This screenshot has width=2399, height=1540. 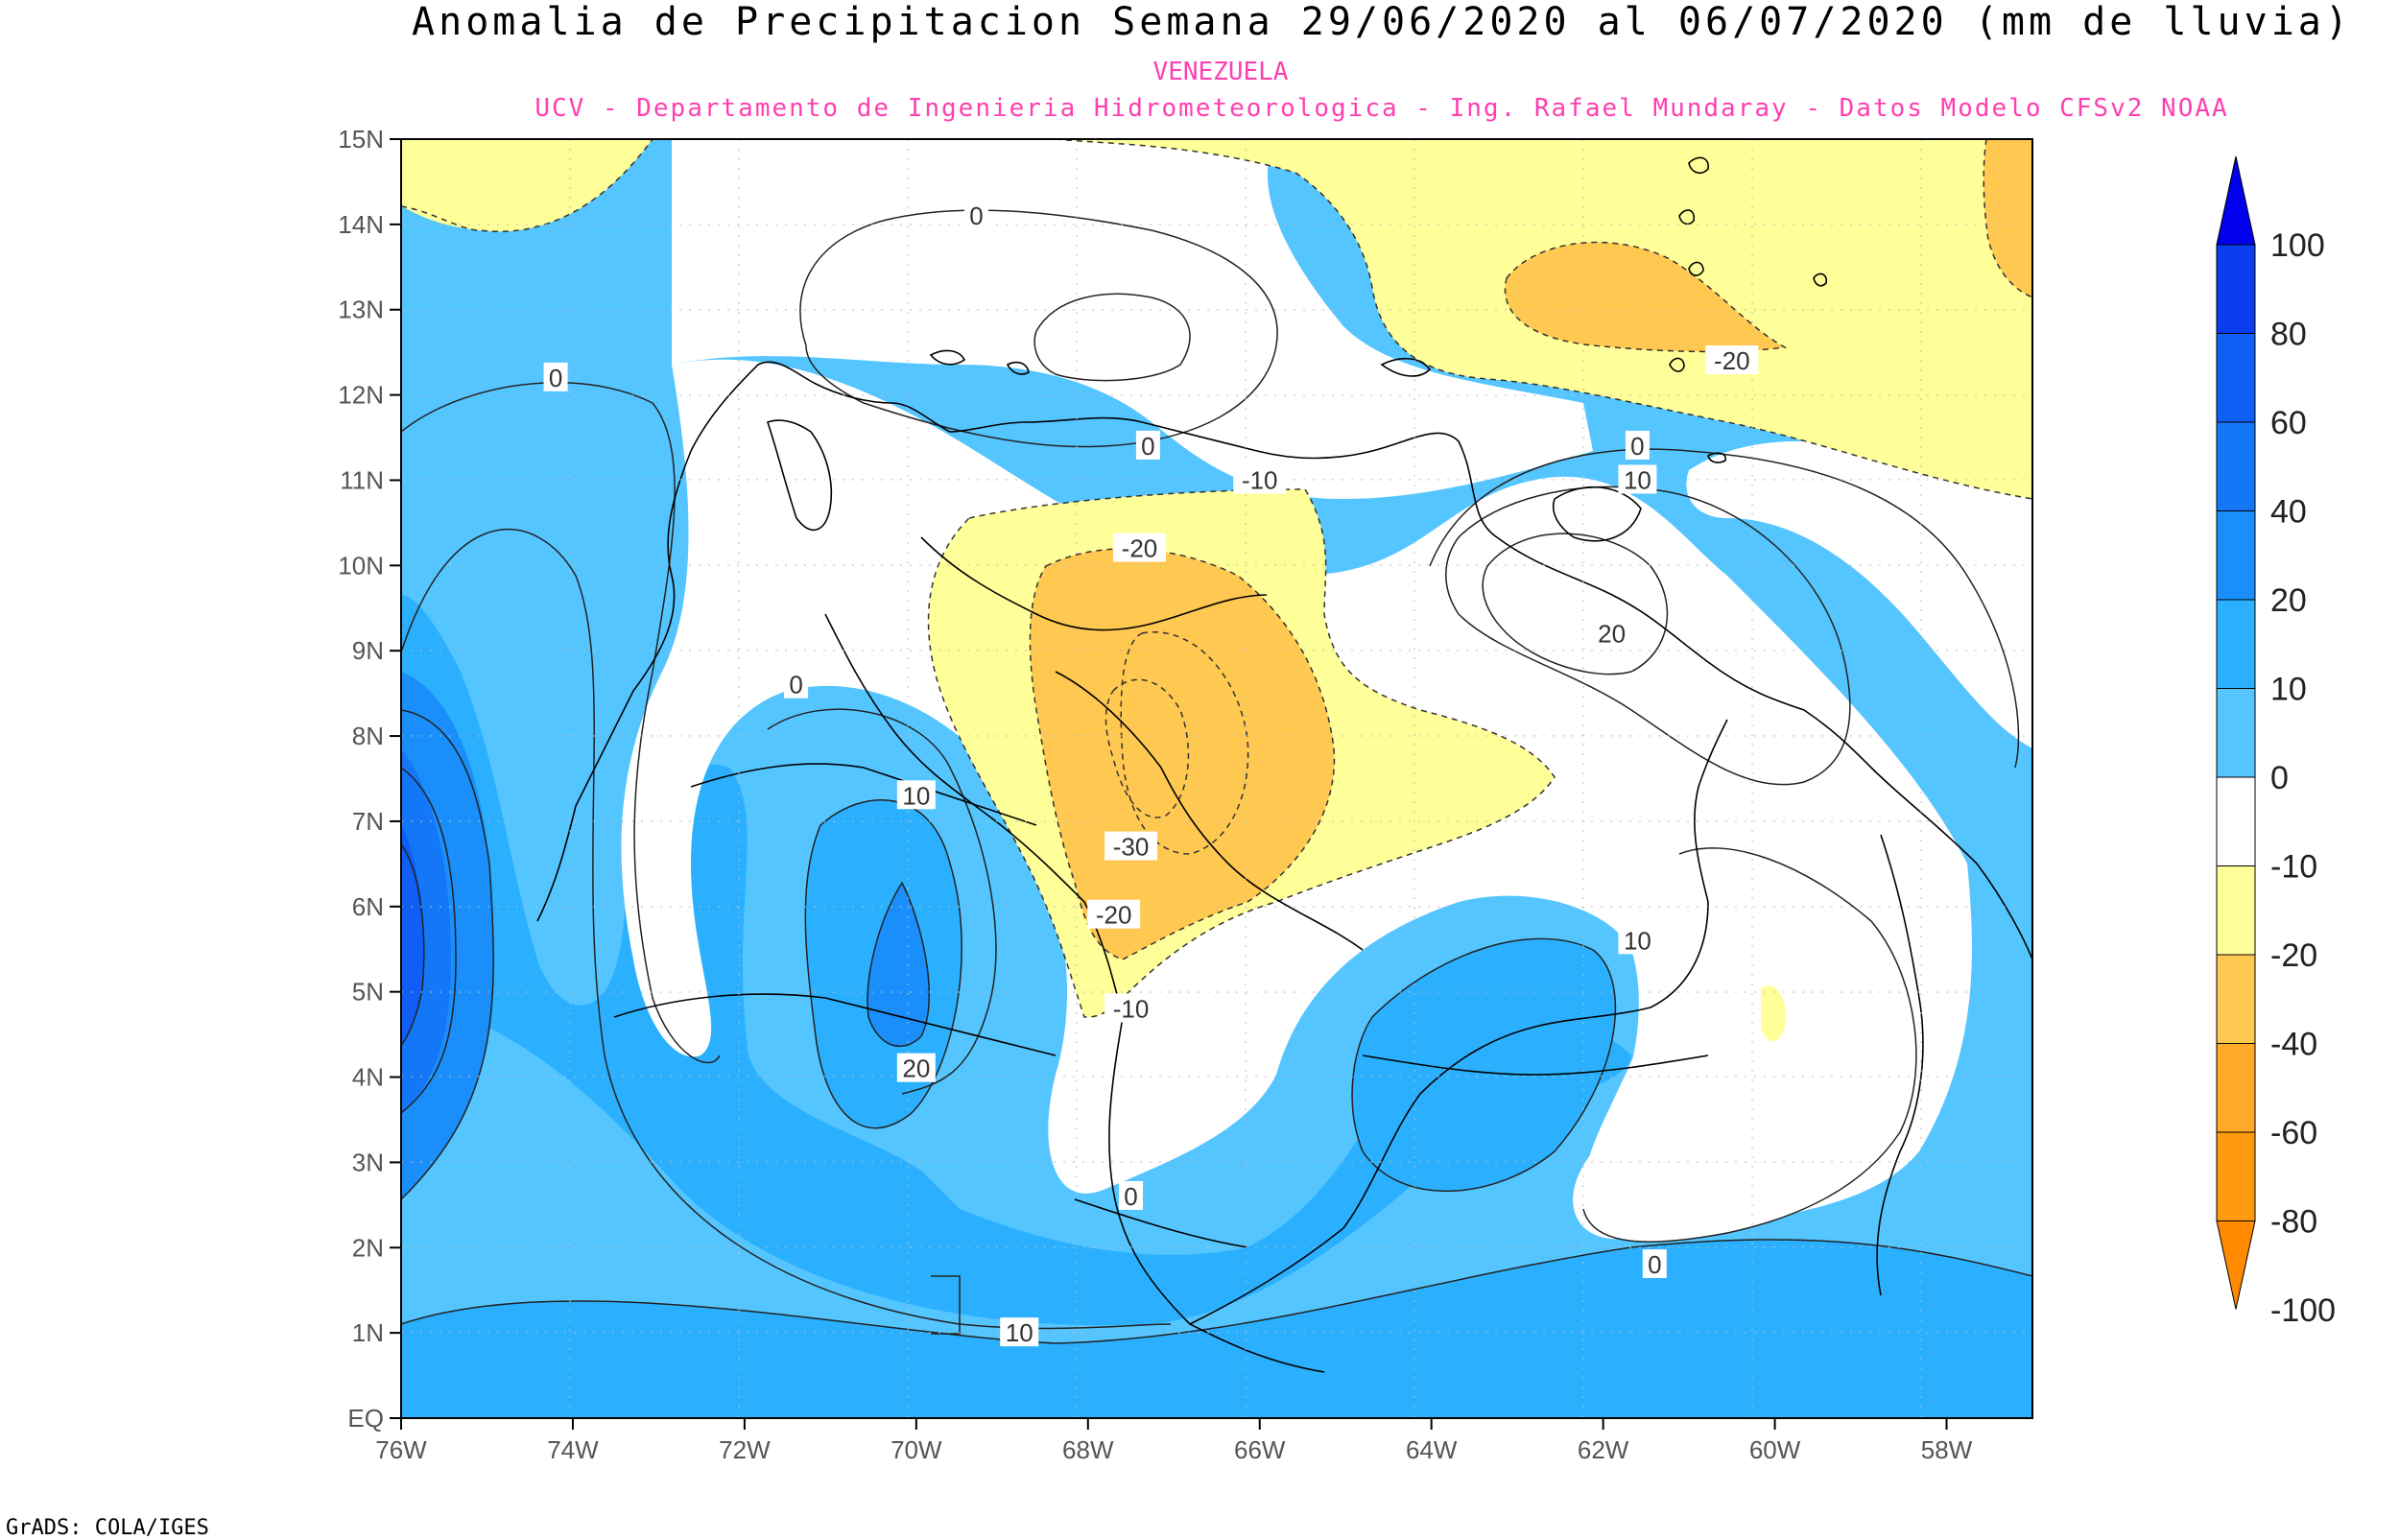 I want to click on contour-ten-blob, so click(x=883, y=964).